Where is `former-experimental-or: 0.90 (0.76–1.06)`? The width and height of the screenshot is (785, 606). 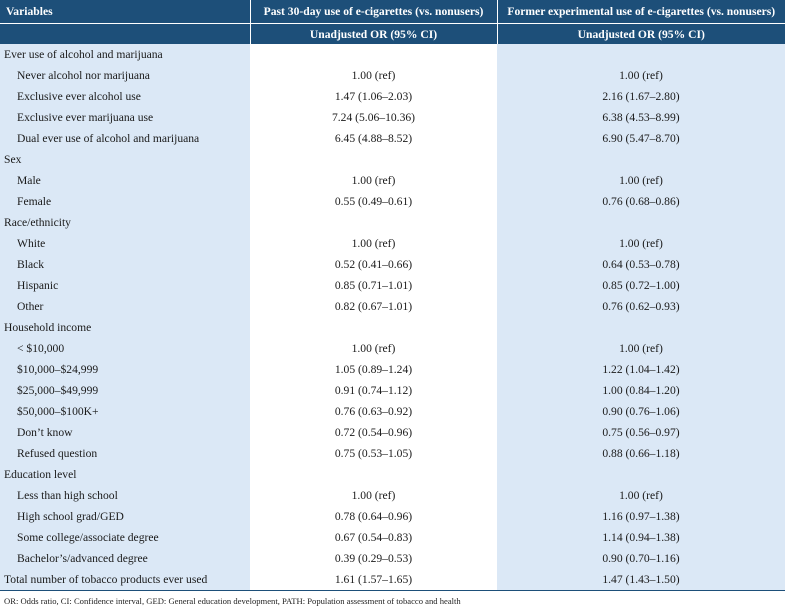 former-experimental-or: 0.90 (0.76–1.06) is located at coordinates (641, 411).